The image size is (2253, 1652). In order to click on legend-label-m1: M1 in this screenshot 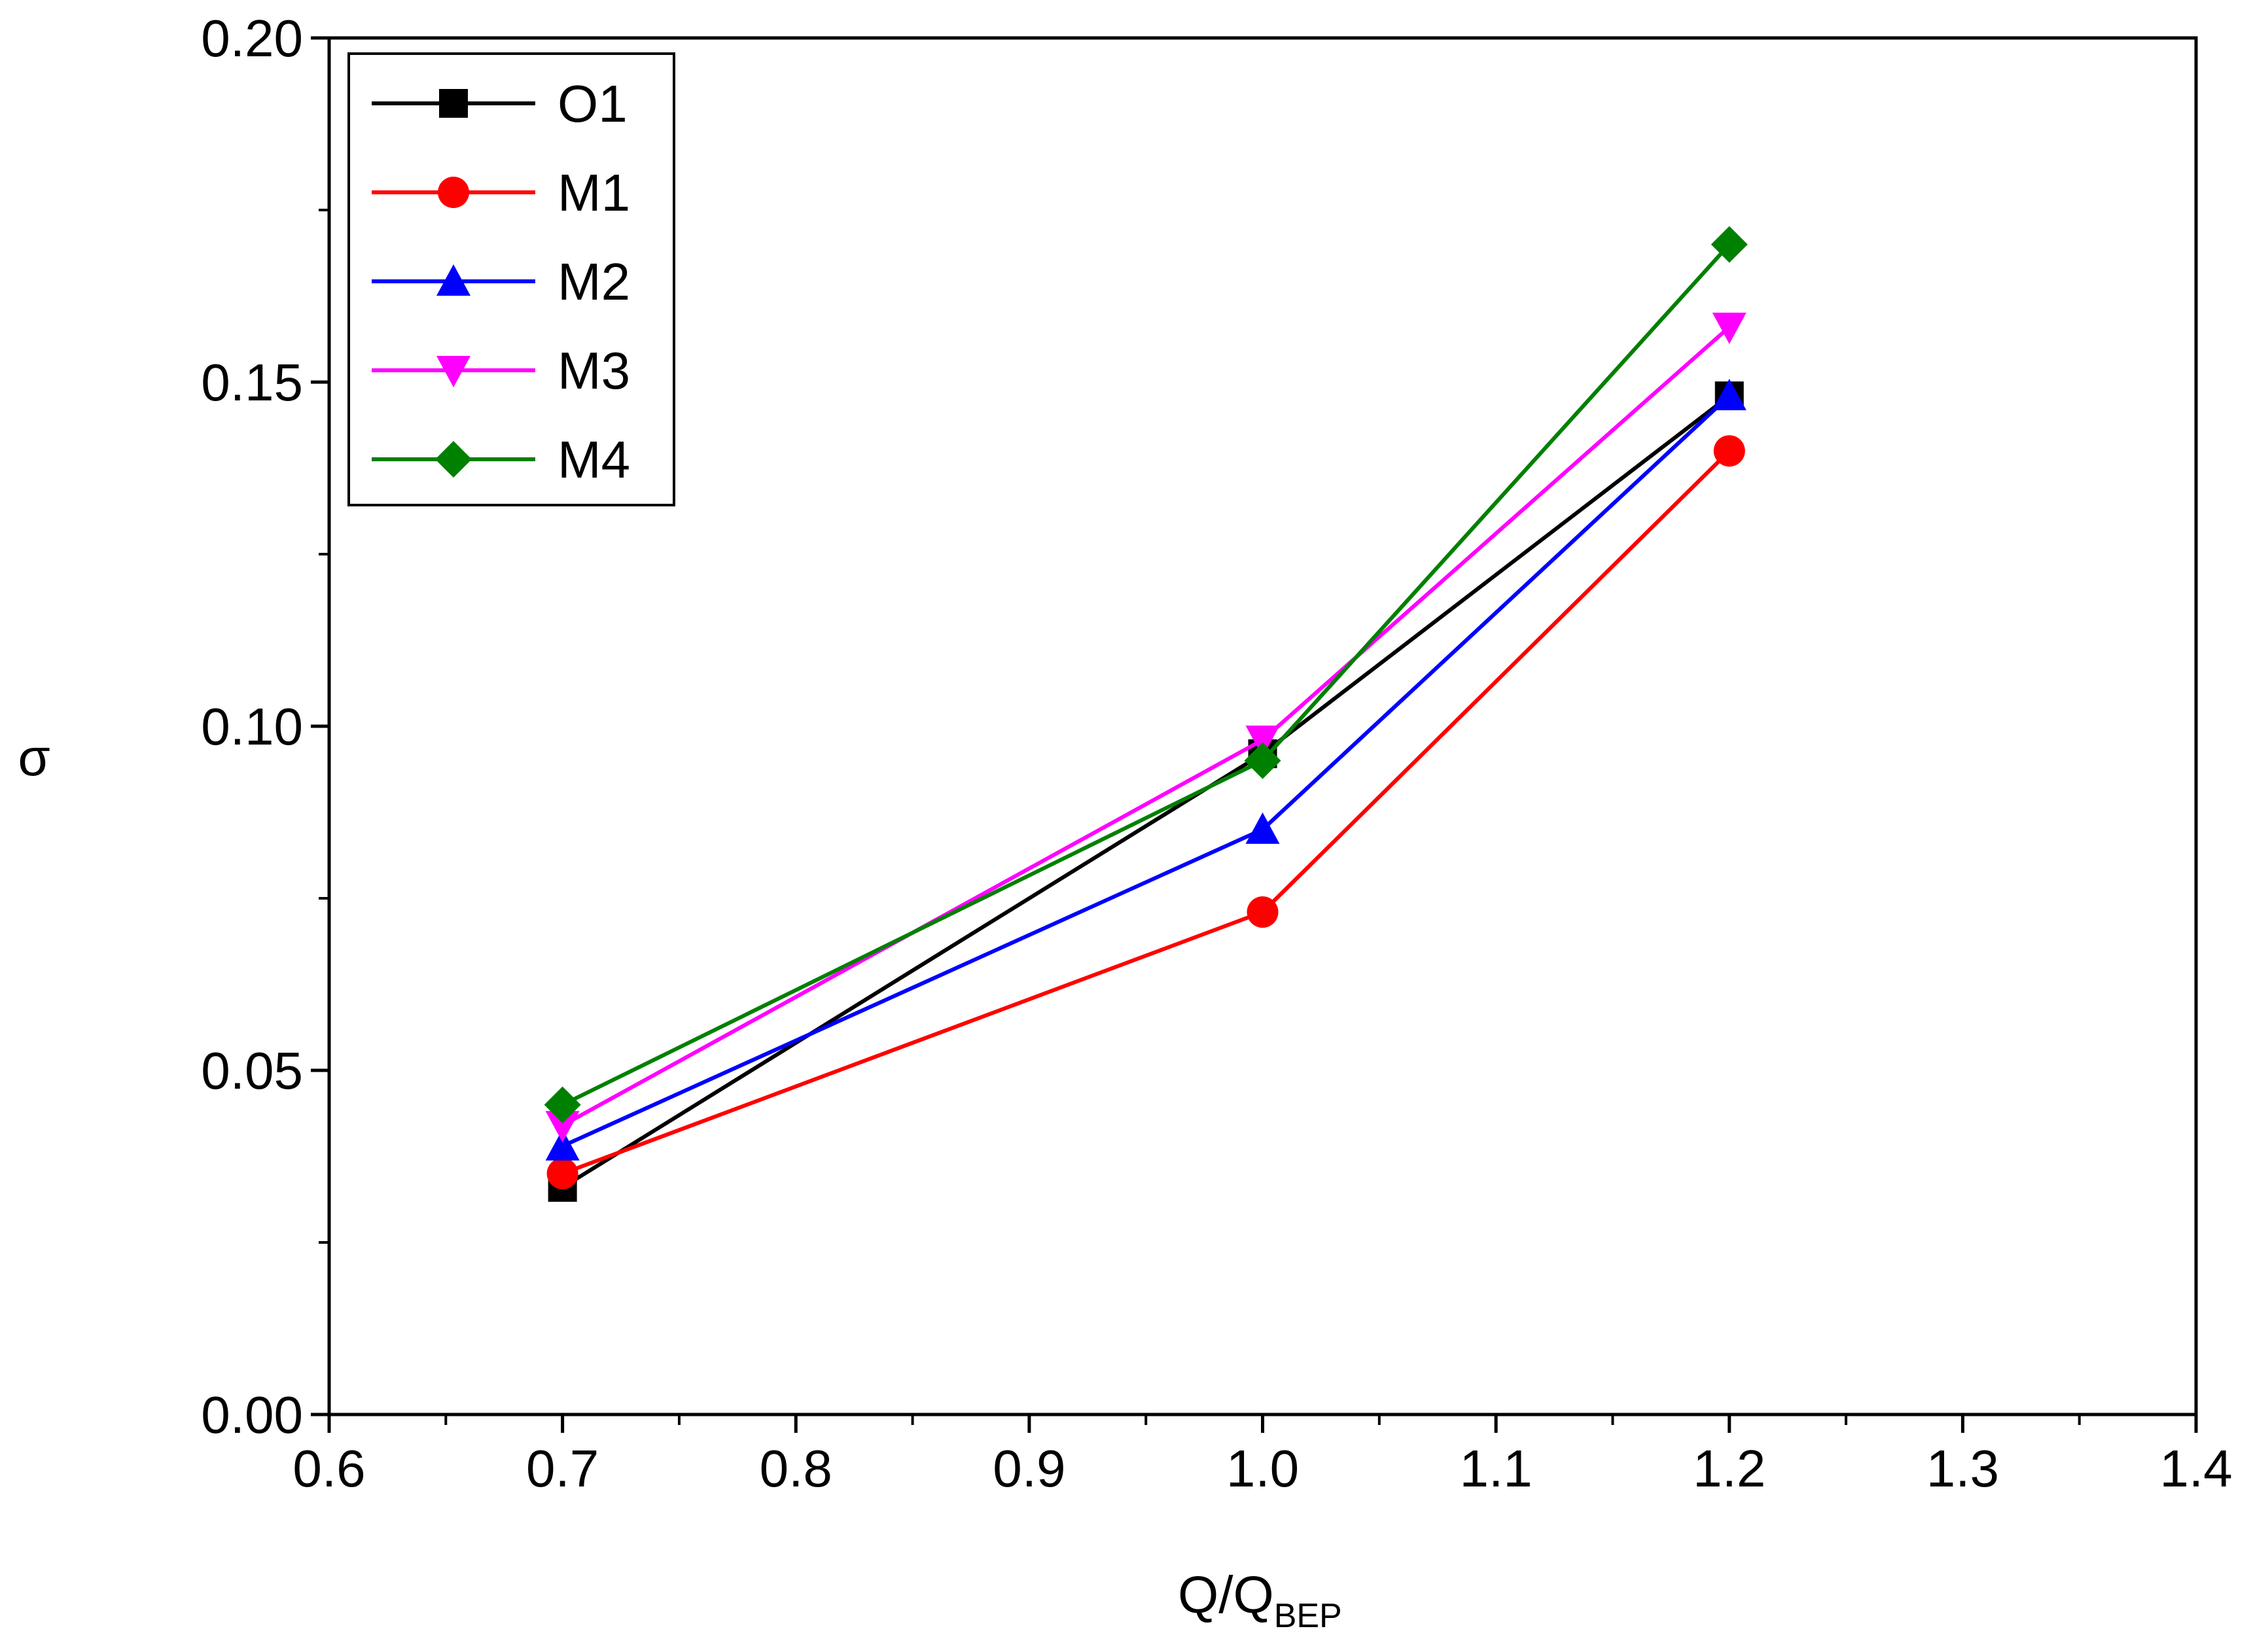, I will do `click(594, 193)`.